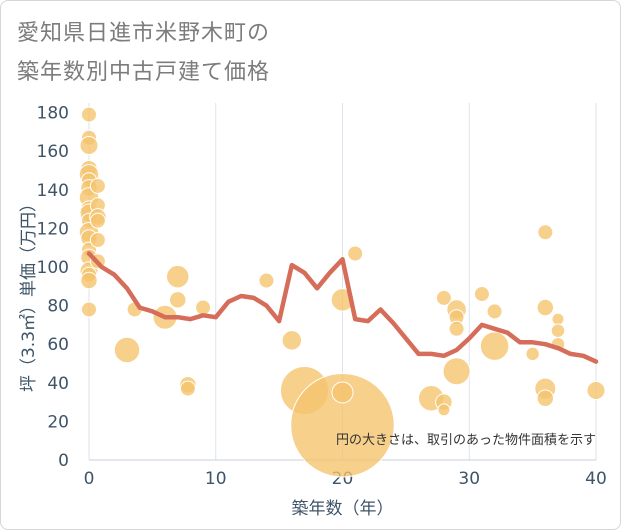  What do you see at coordinates (63, 461) in the screenshot?
I see `y-tick-0: 0` at bounding box center [63, 461].